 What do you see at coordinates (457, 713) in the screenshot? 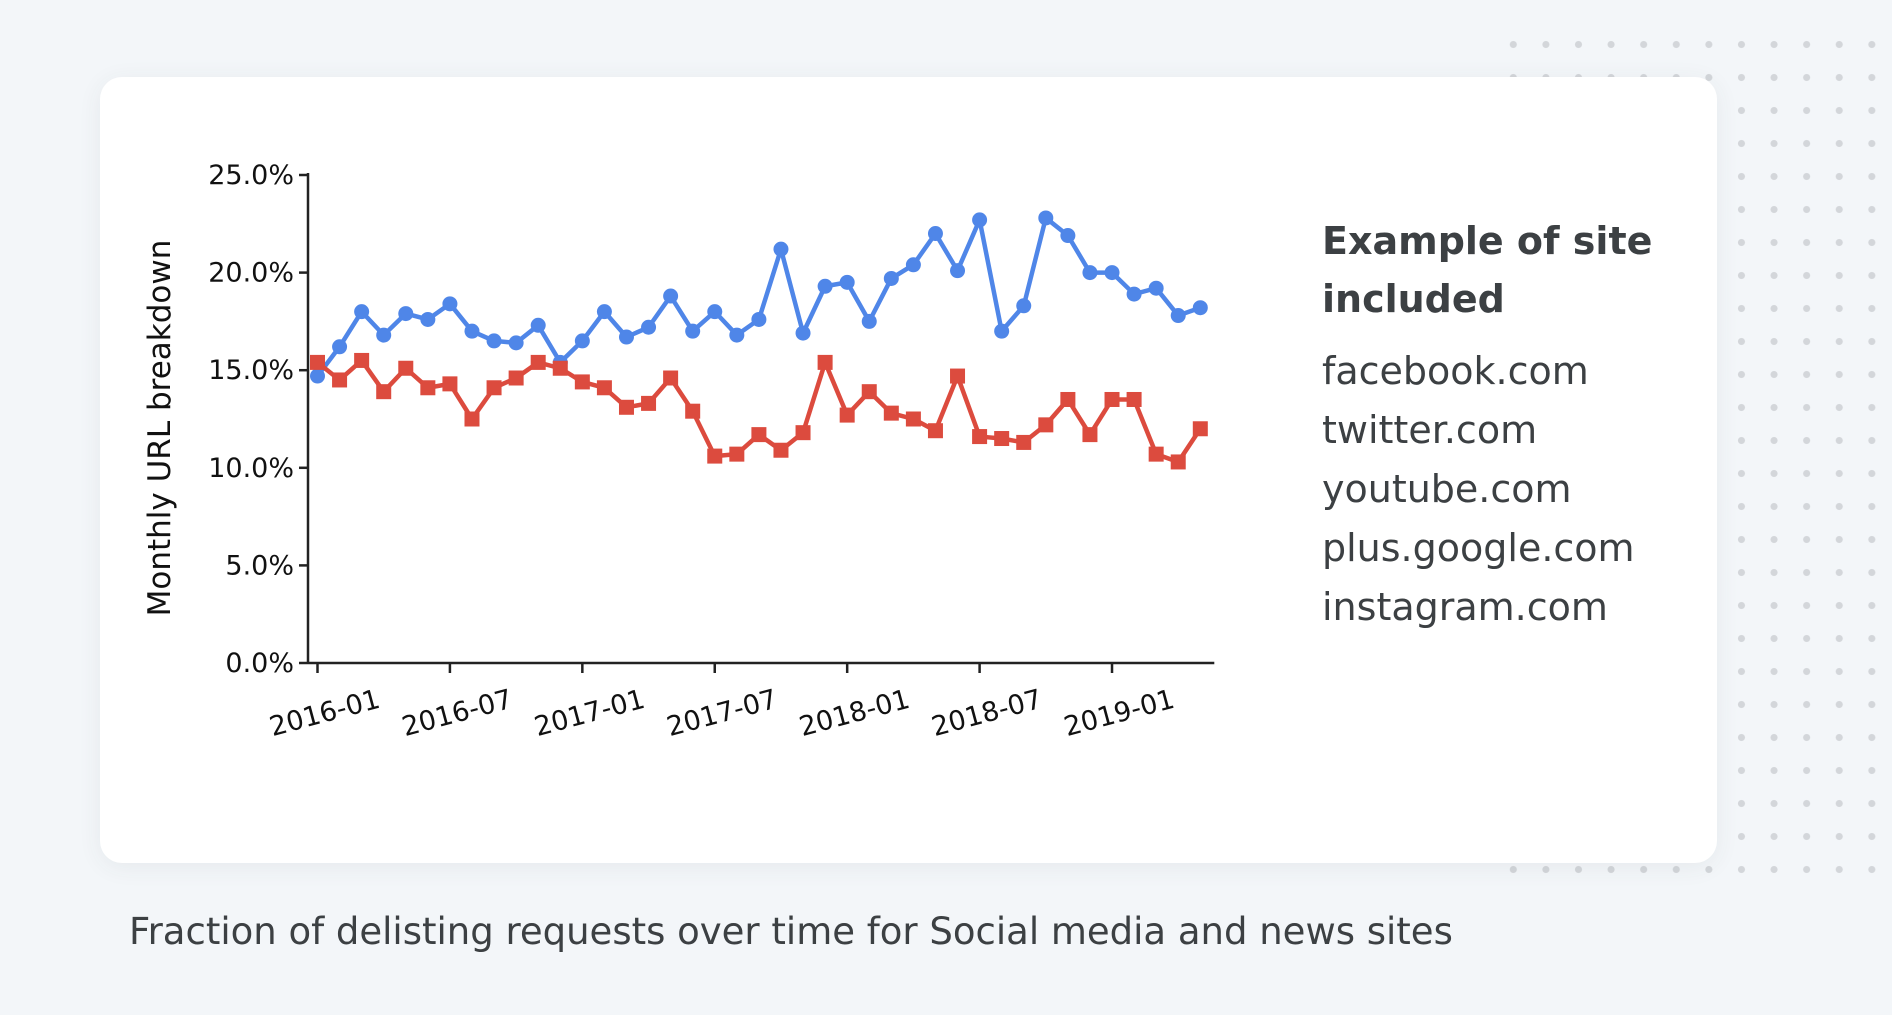
I see `x-tick-label: 2016-07` at bounding box center [457, 713].